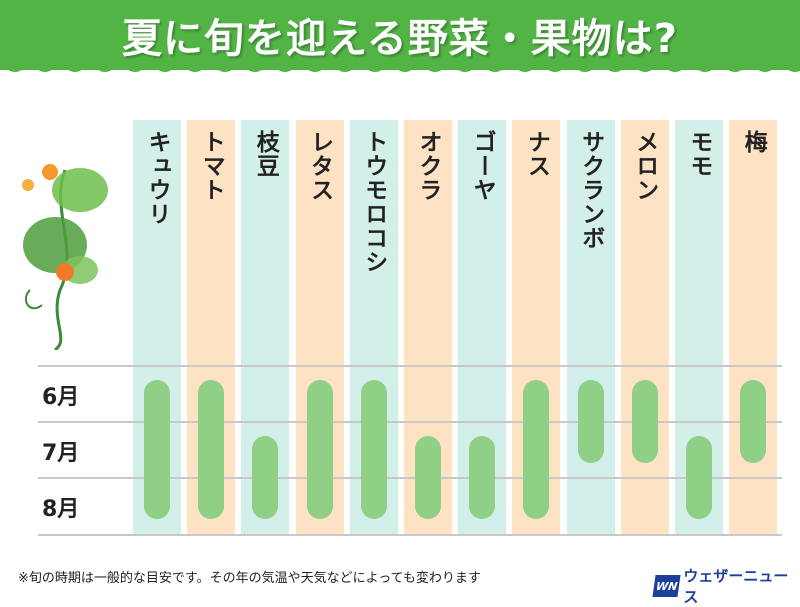 Image resolution: width=800 pixels, height=607 pixels. I want to click on column-7: ゴーヤ, so click(482, 327).